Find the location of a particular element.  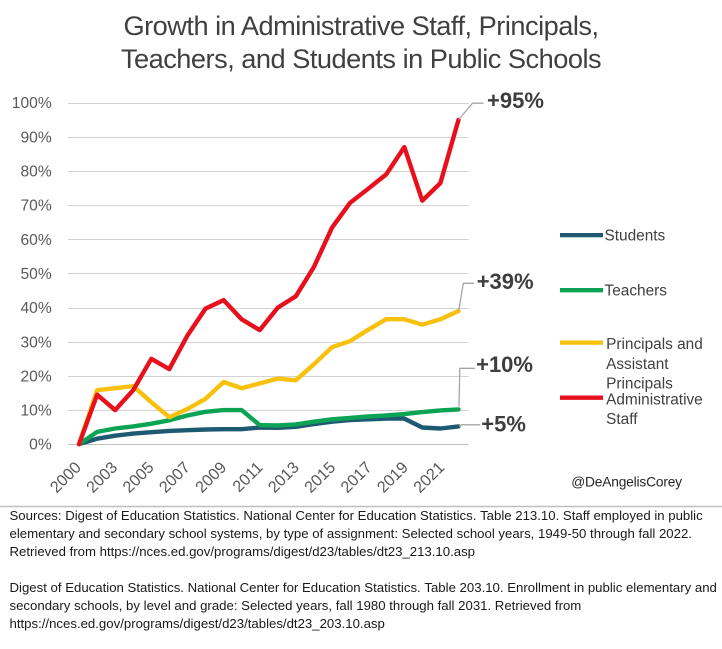

svg-text: +95% is located at coordinates (515, 100).